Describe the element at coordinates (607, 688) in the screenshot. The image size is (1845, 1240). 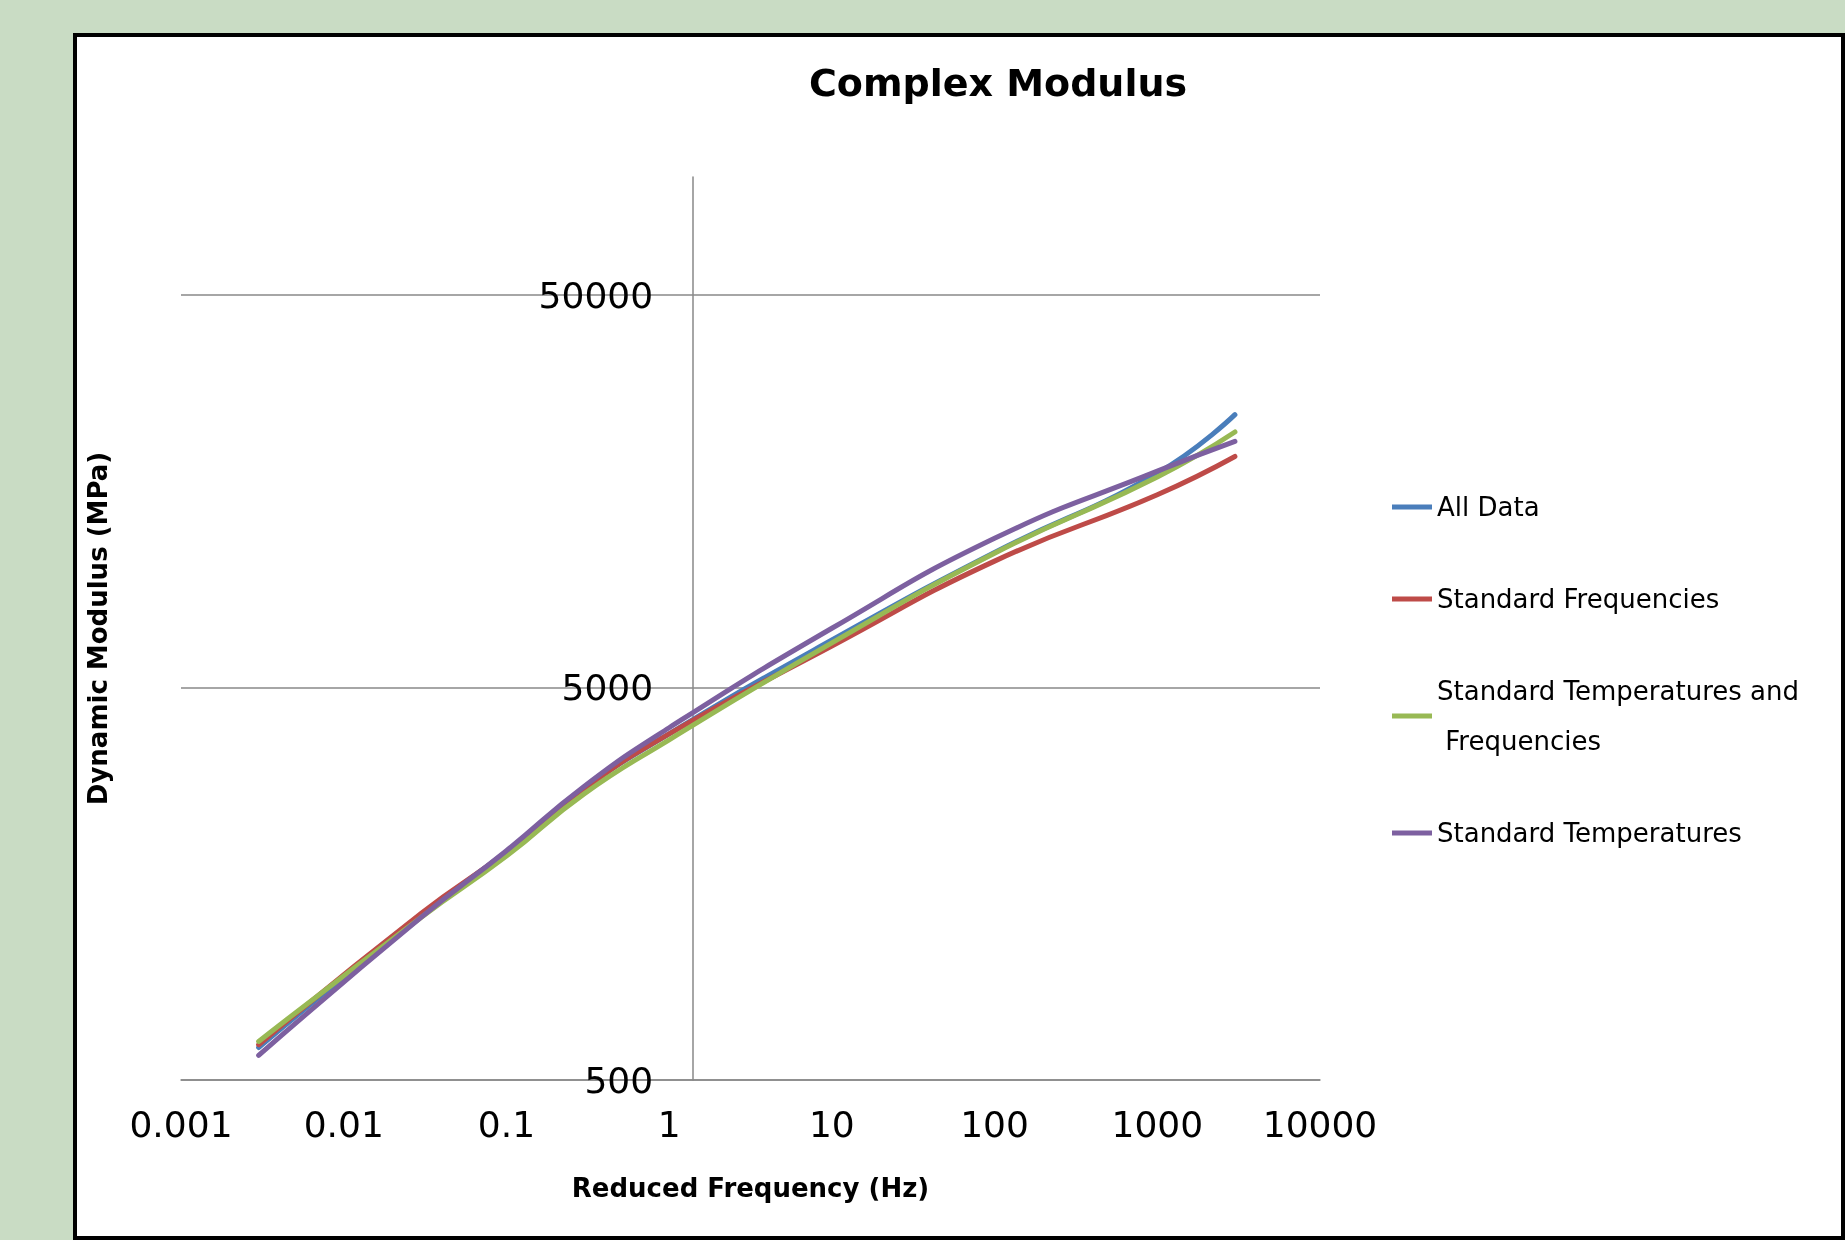
I see `y-tick-label: 5000` at that location.